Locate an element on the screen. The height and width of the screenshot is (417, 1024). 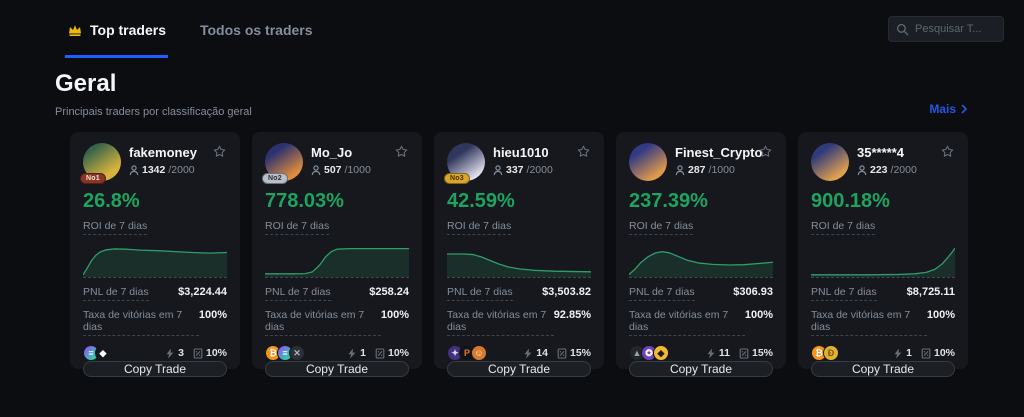
rank-badge: No2 is located at coordinates (275, 178).